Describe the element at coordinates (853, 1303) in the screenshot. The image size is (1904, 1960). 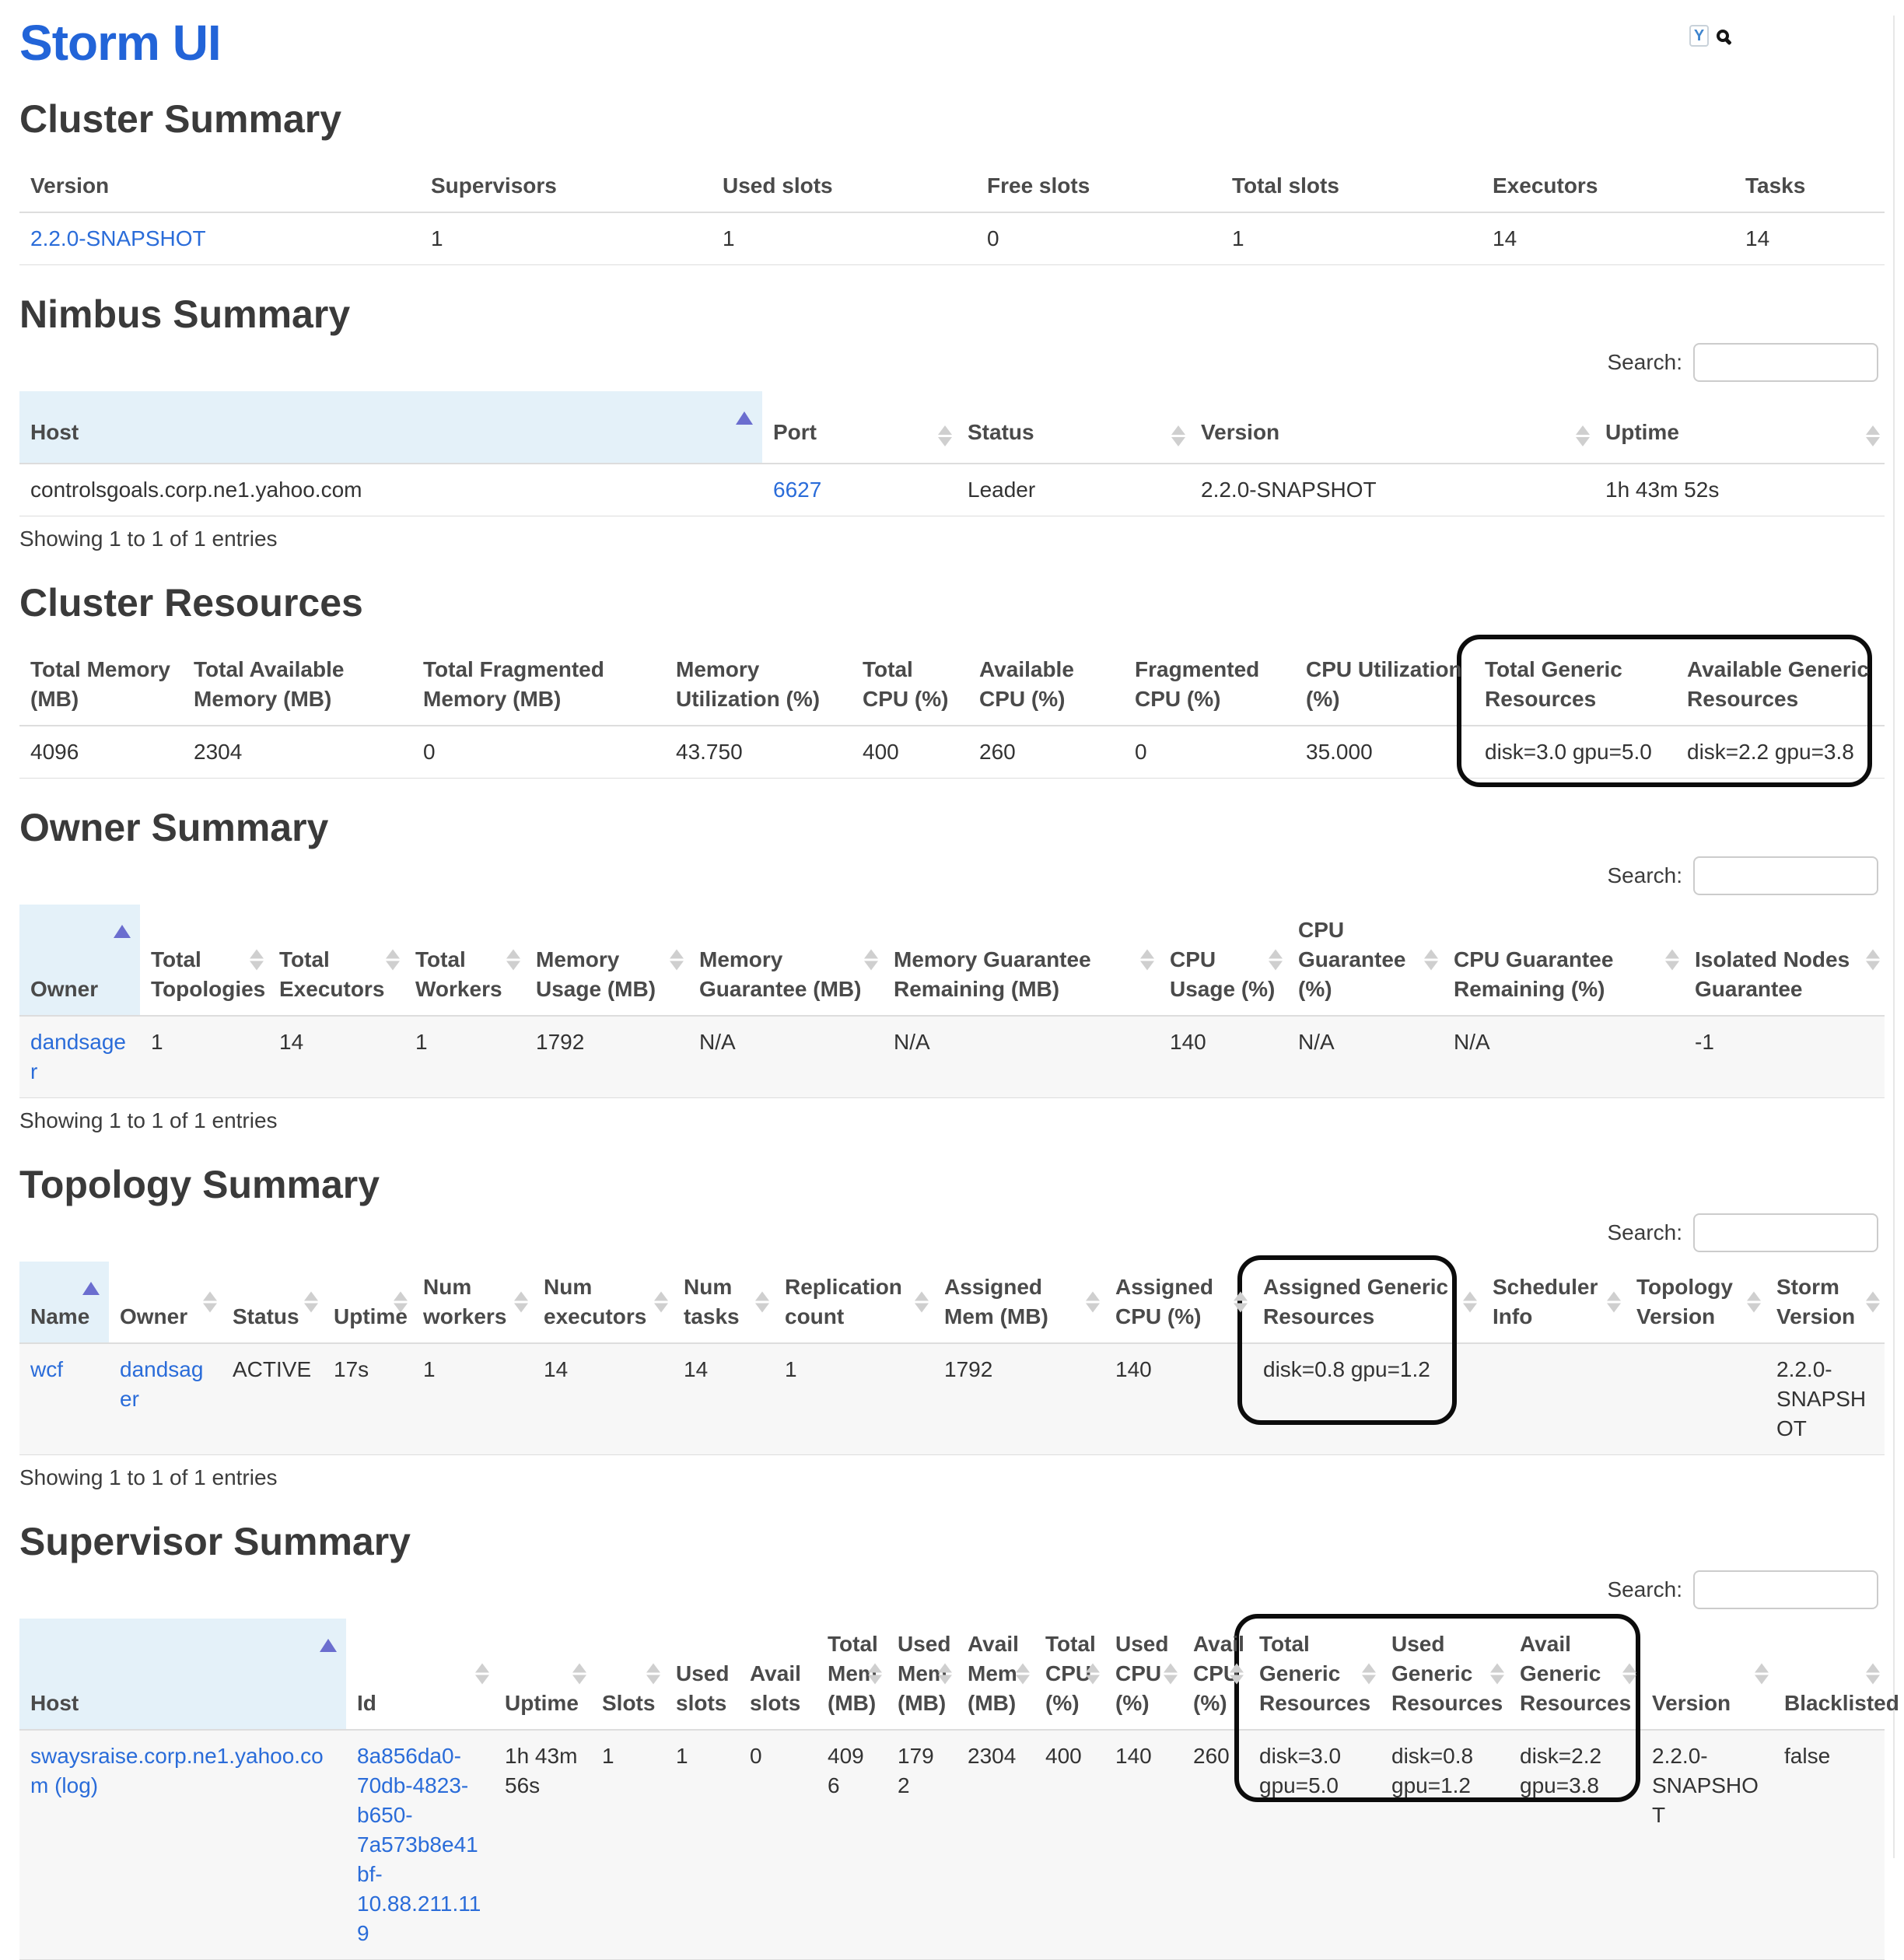
I see `col-replication-count-header: Replication count` at that location.